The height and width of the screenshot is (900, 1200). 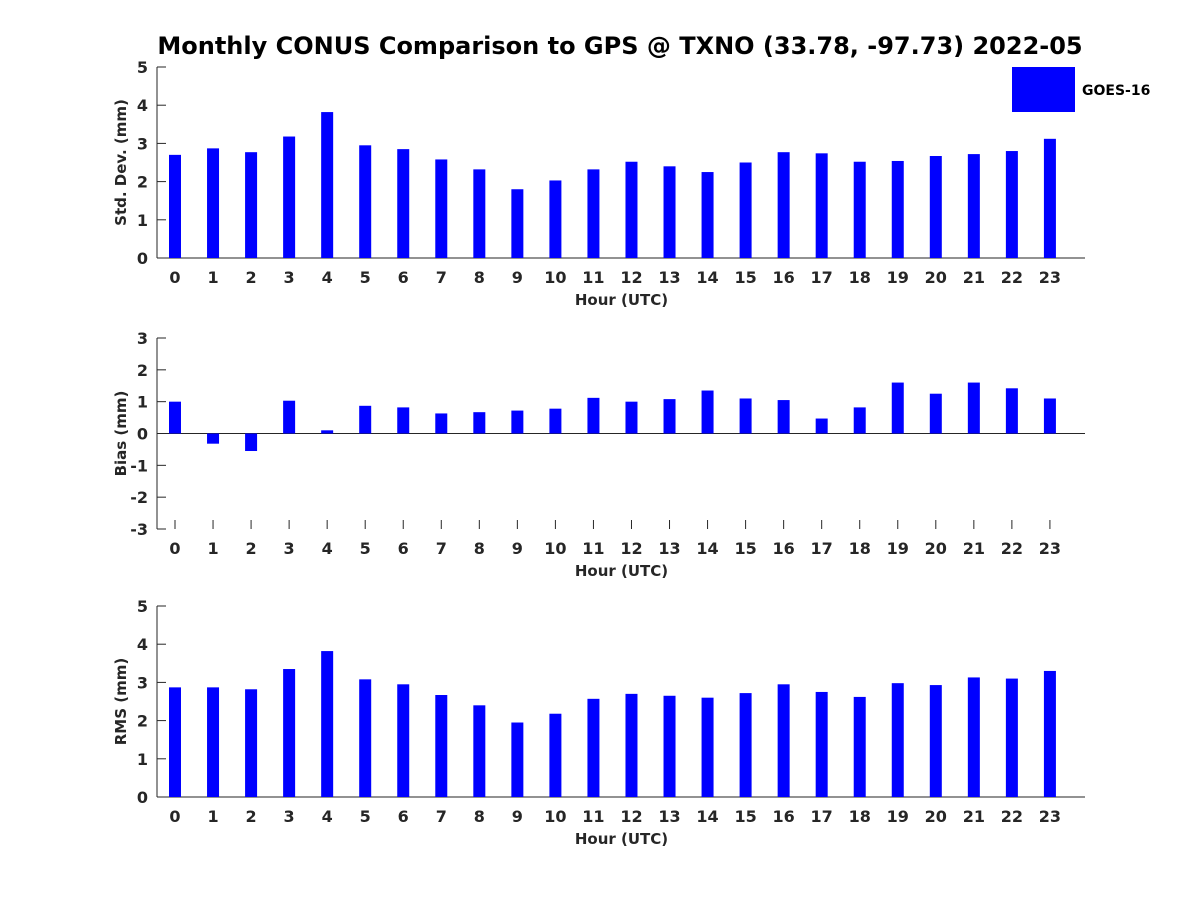 What do you see at coordinates (745, 277) in the screenshot?
I see `x-tick-label: 15` at bounding box center [745, 277].